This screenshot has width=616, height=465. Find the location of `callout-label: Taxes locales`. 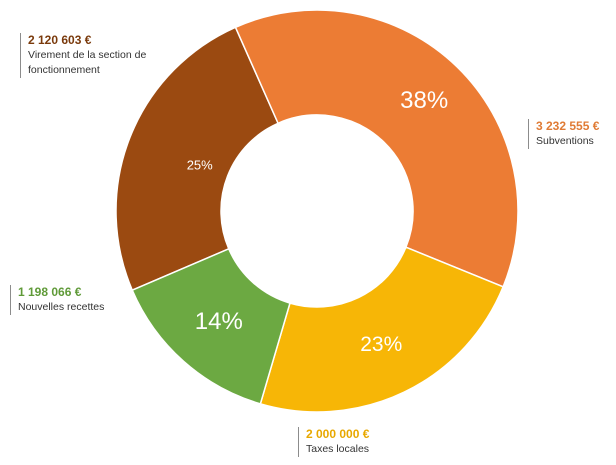

callout-label: Taxes locales is located at coordinates (338, 449).